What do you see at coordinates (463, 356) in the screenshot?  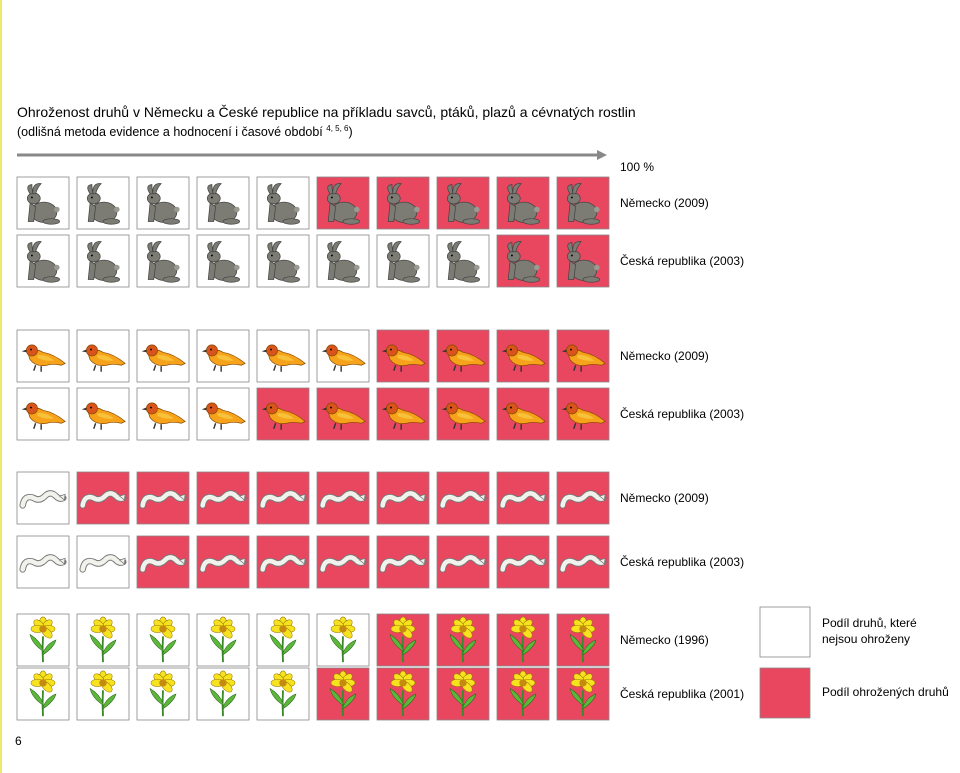 I see `threatened-cell` at bounding box center [463, 356].